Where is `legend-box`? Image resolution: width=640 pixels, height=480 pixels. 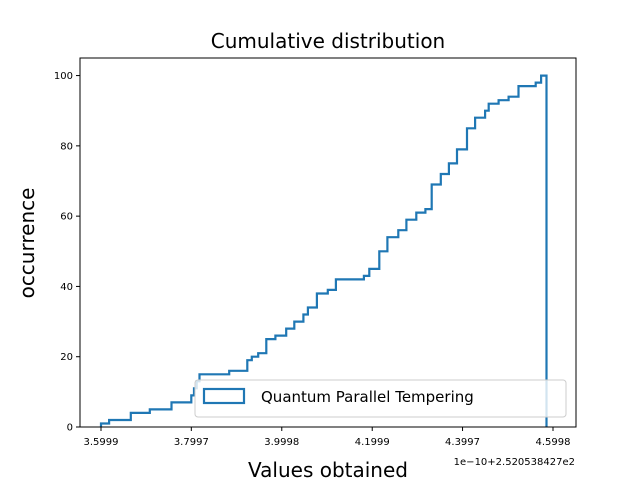
legend-box is located at coordinates (380, 398).